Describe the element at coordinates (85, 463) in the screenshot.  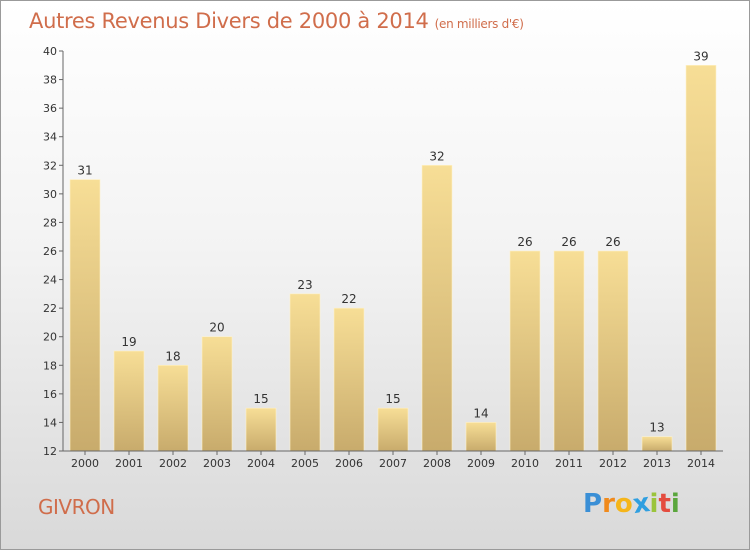
I see `x-tick-label-2000: 2000` at that location.